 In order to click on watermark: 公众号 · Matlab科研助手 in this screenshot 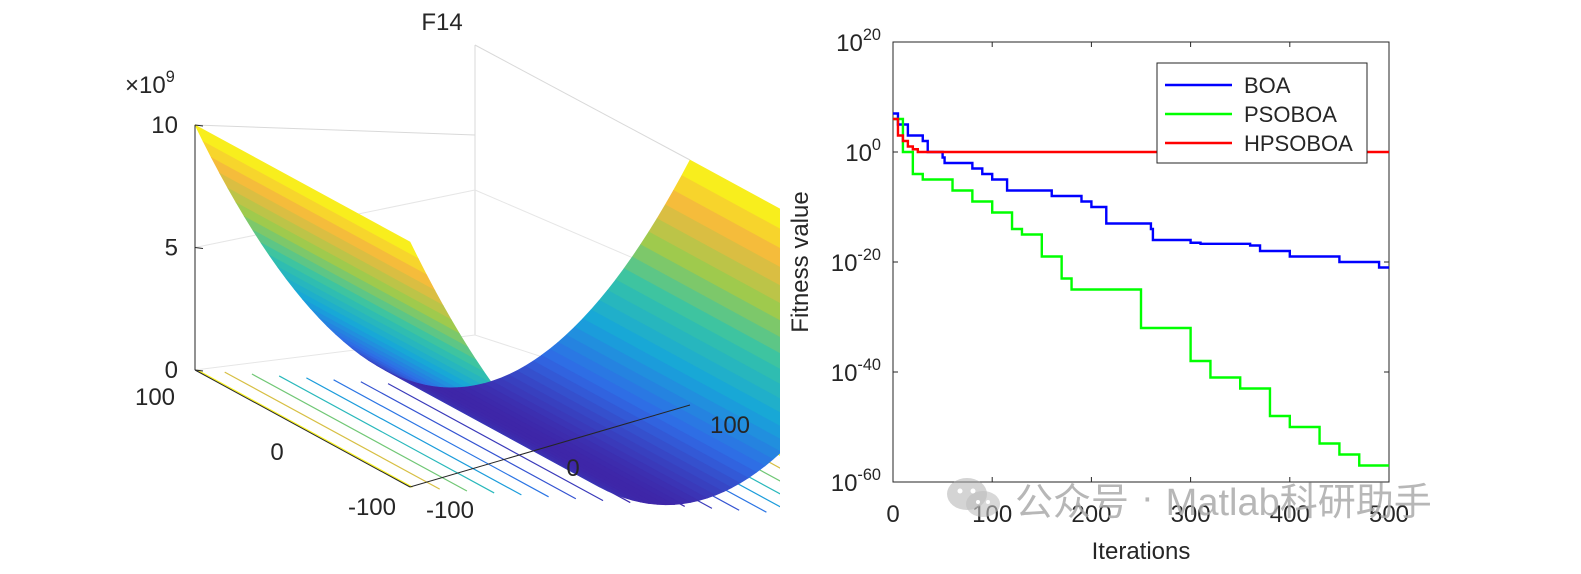, I will do `click(1188, 498)`.